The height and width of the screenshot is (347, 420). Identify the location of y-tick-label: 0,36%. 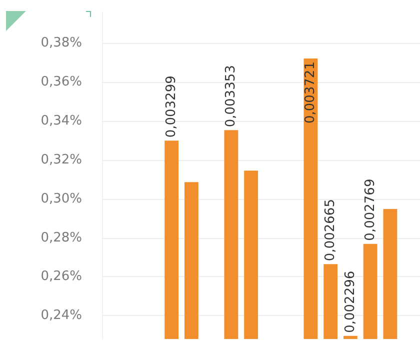
(61, 82).